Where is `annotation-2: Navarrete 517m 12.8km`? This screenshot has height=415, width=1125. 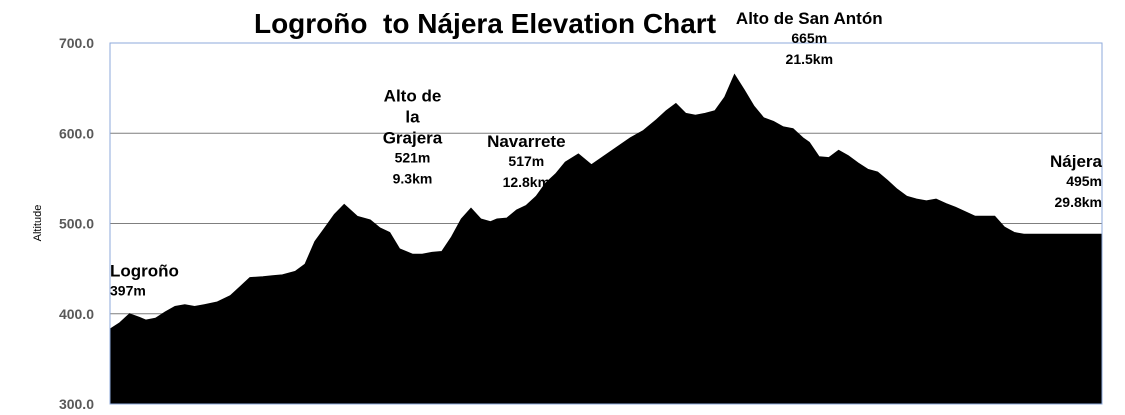 annotation-2: Navarrete 517m 12.8km is located at coordinates (526, 161).